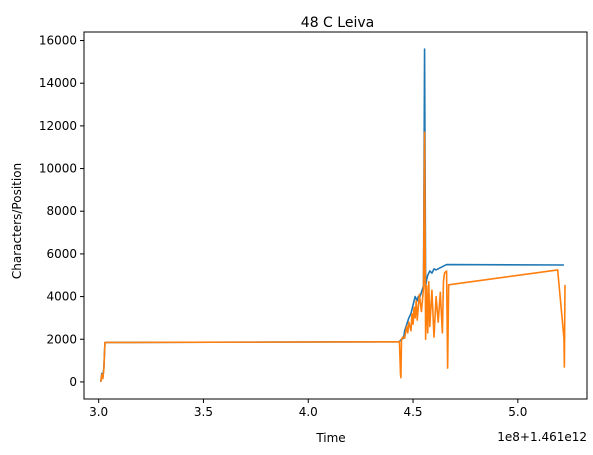 Image resolution: width=593 pixels, height=455 pixels. What do you see at coordinates (98, 412) in the screenshot?
I see `x-tick-label: 3.0` at bounding box center [98, 412].